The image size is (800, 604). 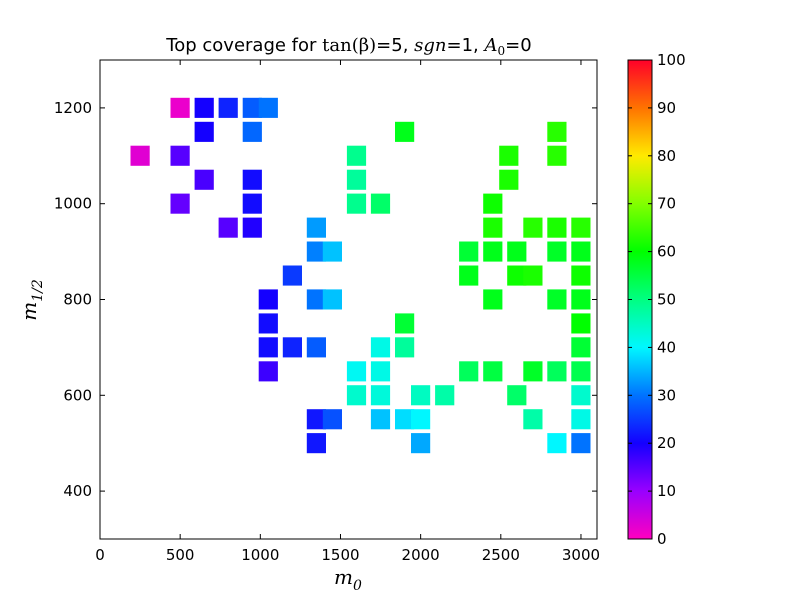 What do you see at coordinates (77, 395) in the screenshot?
I see `y-tick-label: 600` at bounding box center [77, 395].